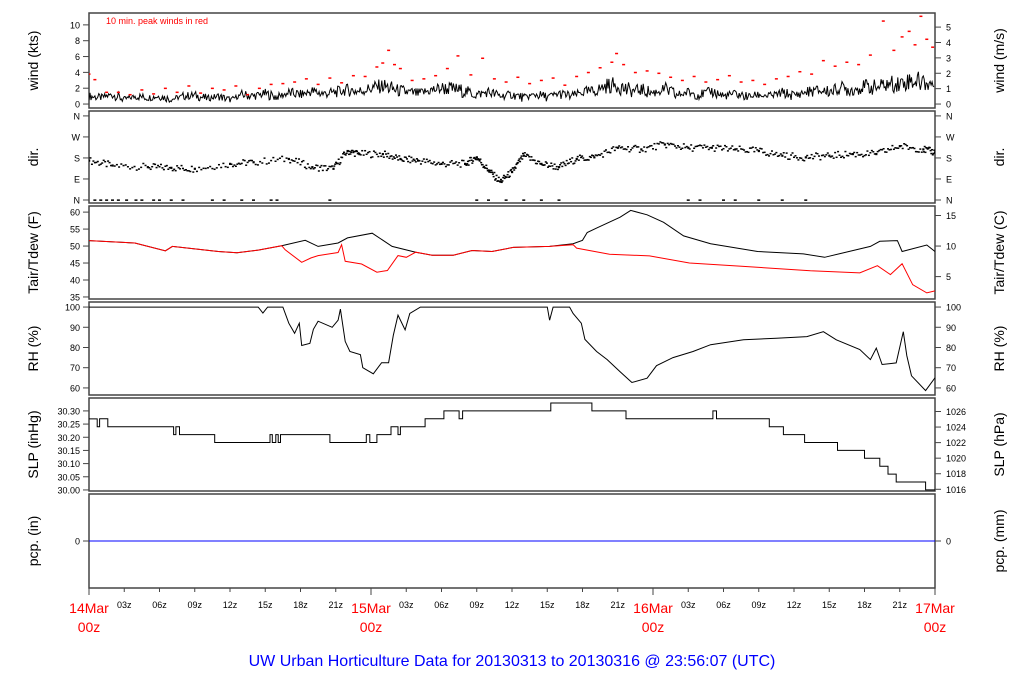 The image size is (1024, 700). What do you see at coordinates (68, 490) in the screenshot?
I see `y-tick-label: 30.00` at bounding box center [68, 490].